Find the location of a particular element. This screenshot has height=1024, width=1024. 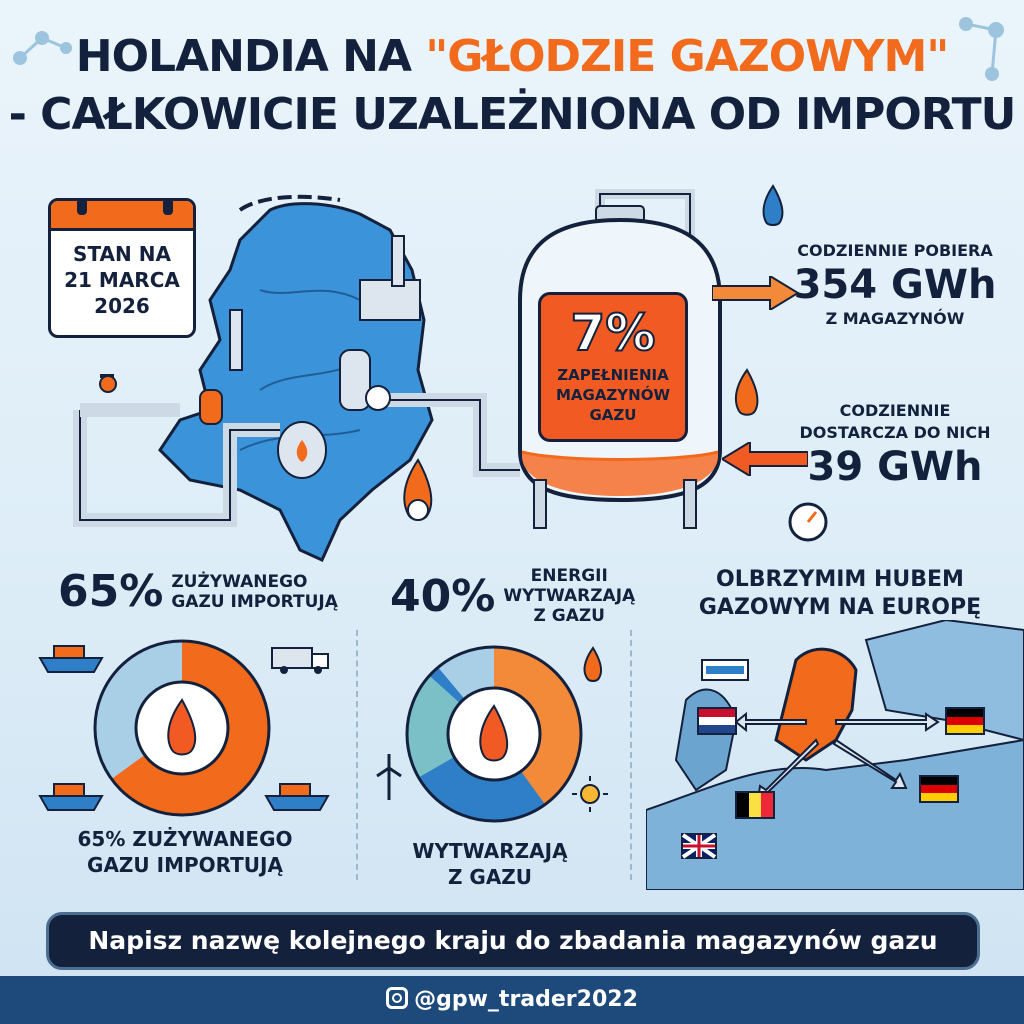

import-caption: 65% ZUŻYWANEGO GAZU IMPORTUJĄ is located at coordinates (185, 852).